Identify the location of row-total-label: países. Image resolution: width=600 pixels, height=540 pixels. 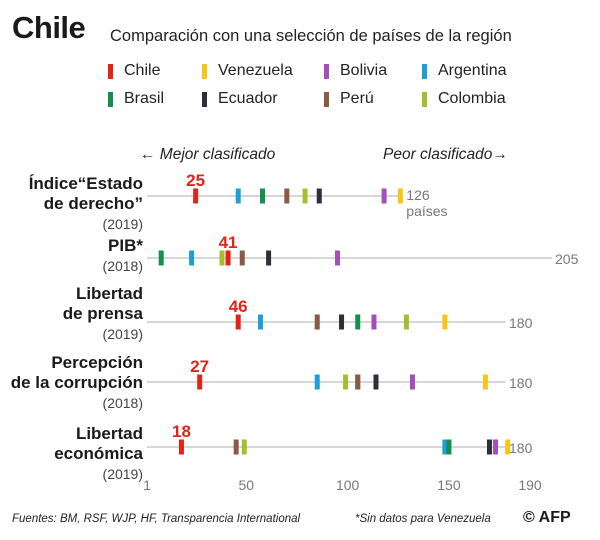
(426, 211).